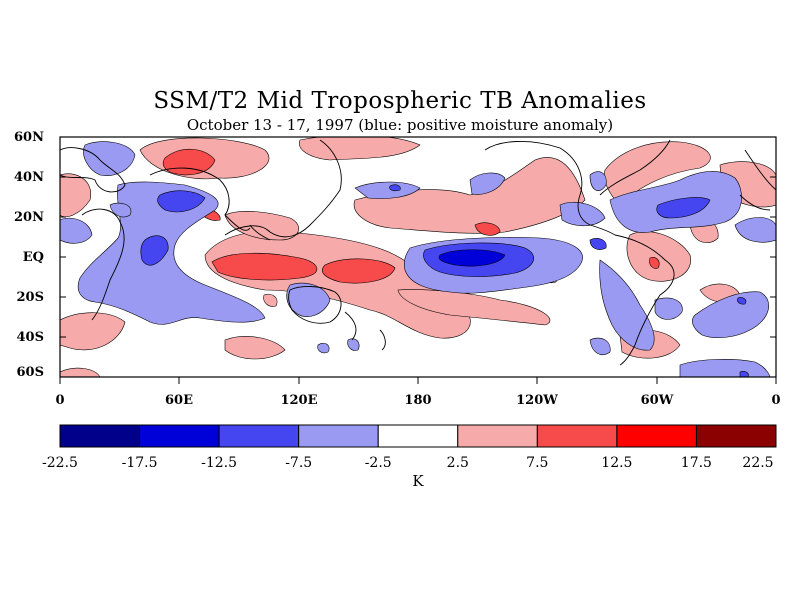  I want to click on lon-label-120e: 120E, so click(299, 400).